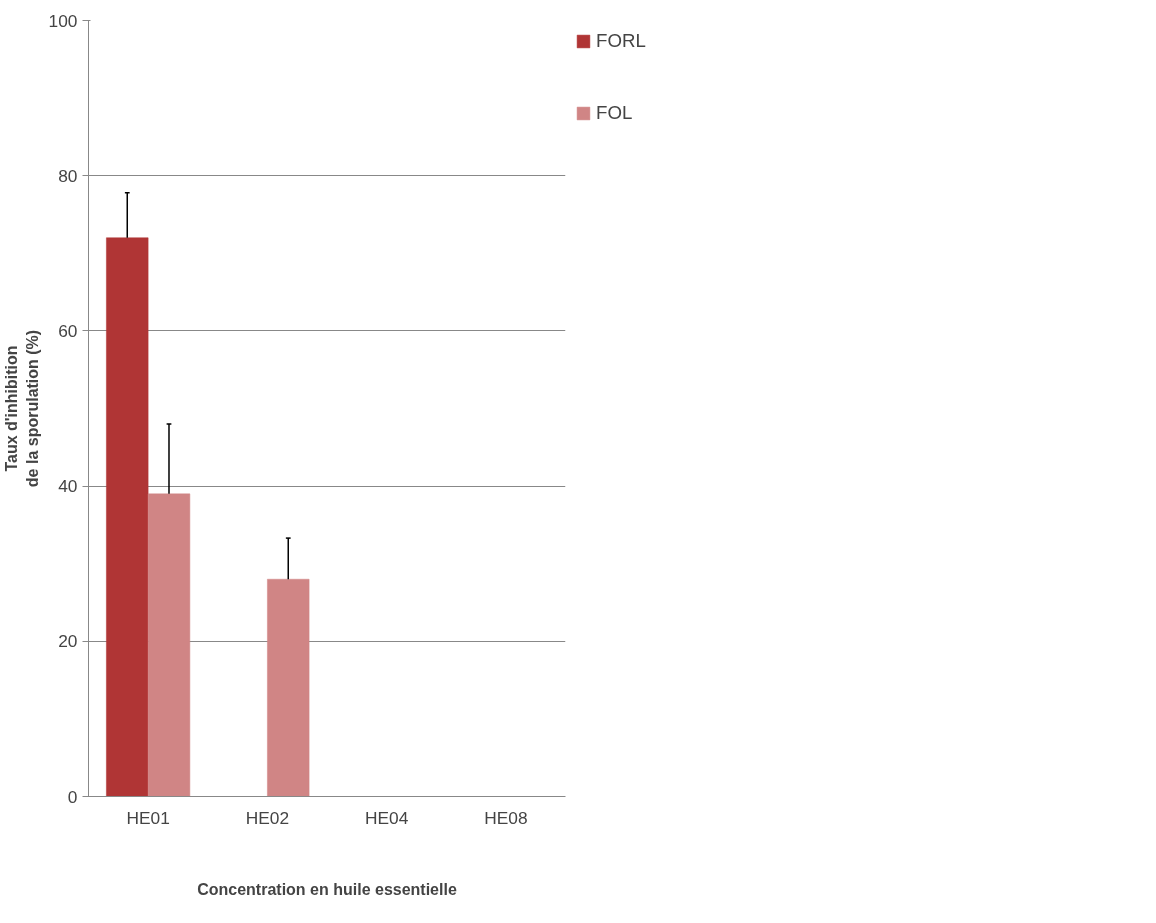 This screenshot has height=923, width=1156. Describe the element at coordinates (68, 641) in the screenshot. I see `y-tick-label: 20` at that location.